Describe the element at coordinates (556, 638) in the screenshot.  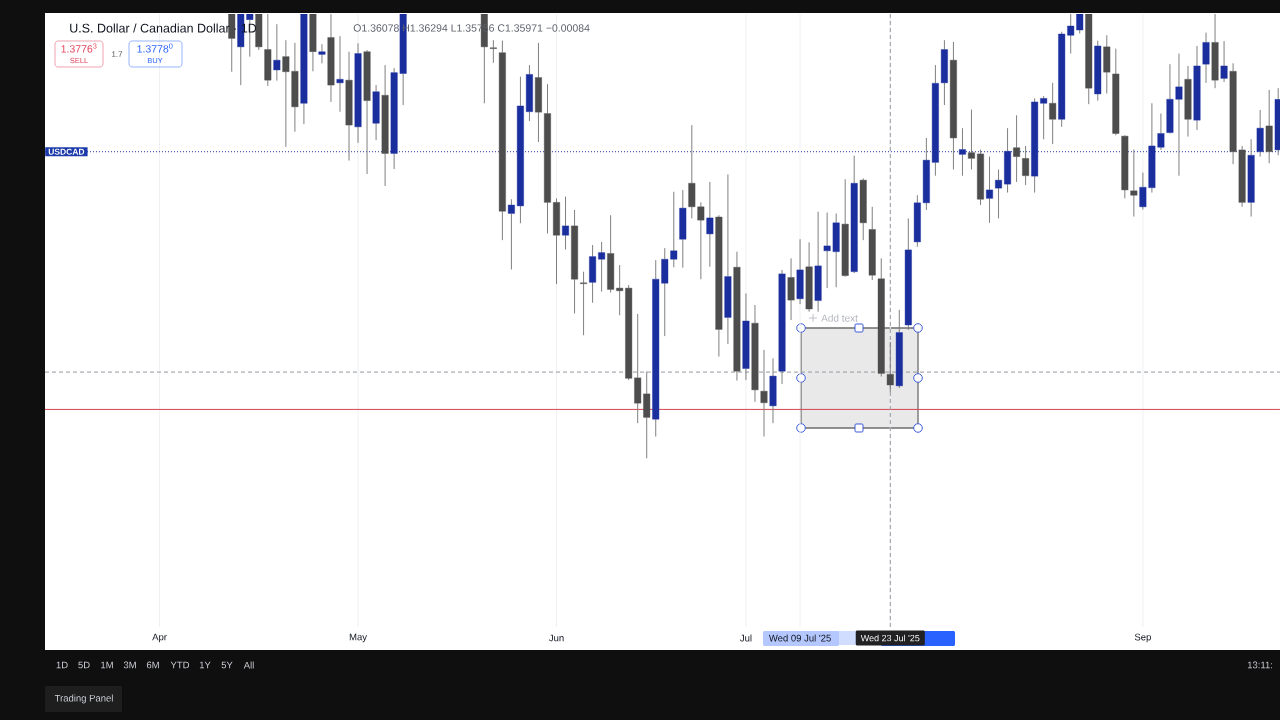
I see `x-tick-label: Jun` at that location.